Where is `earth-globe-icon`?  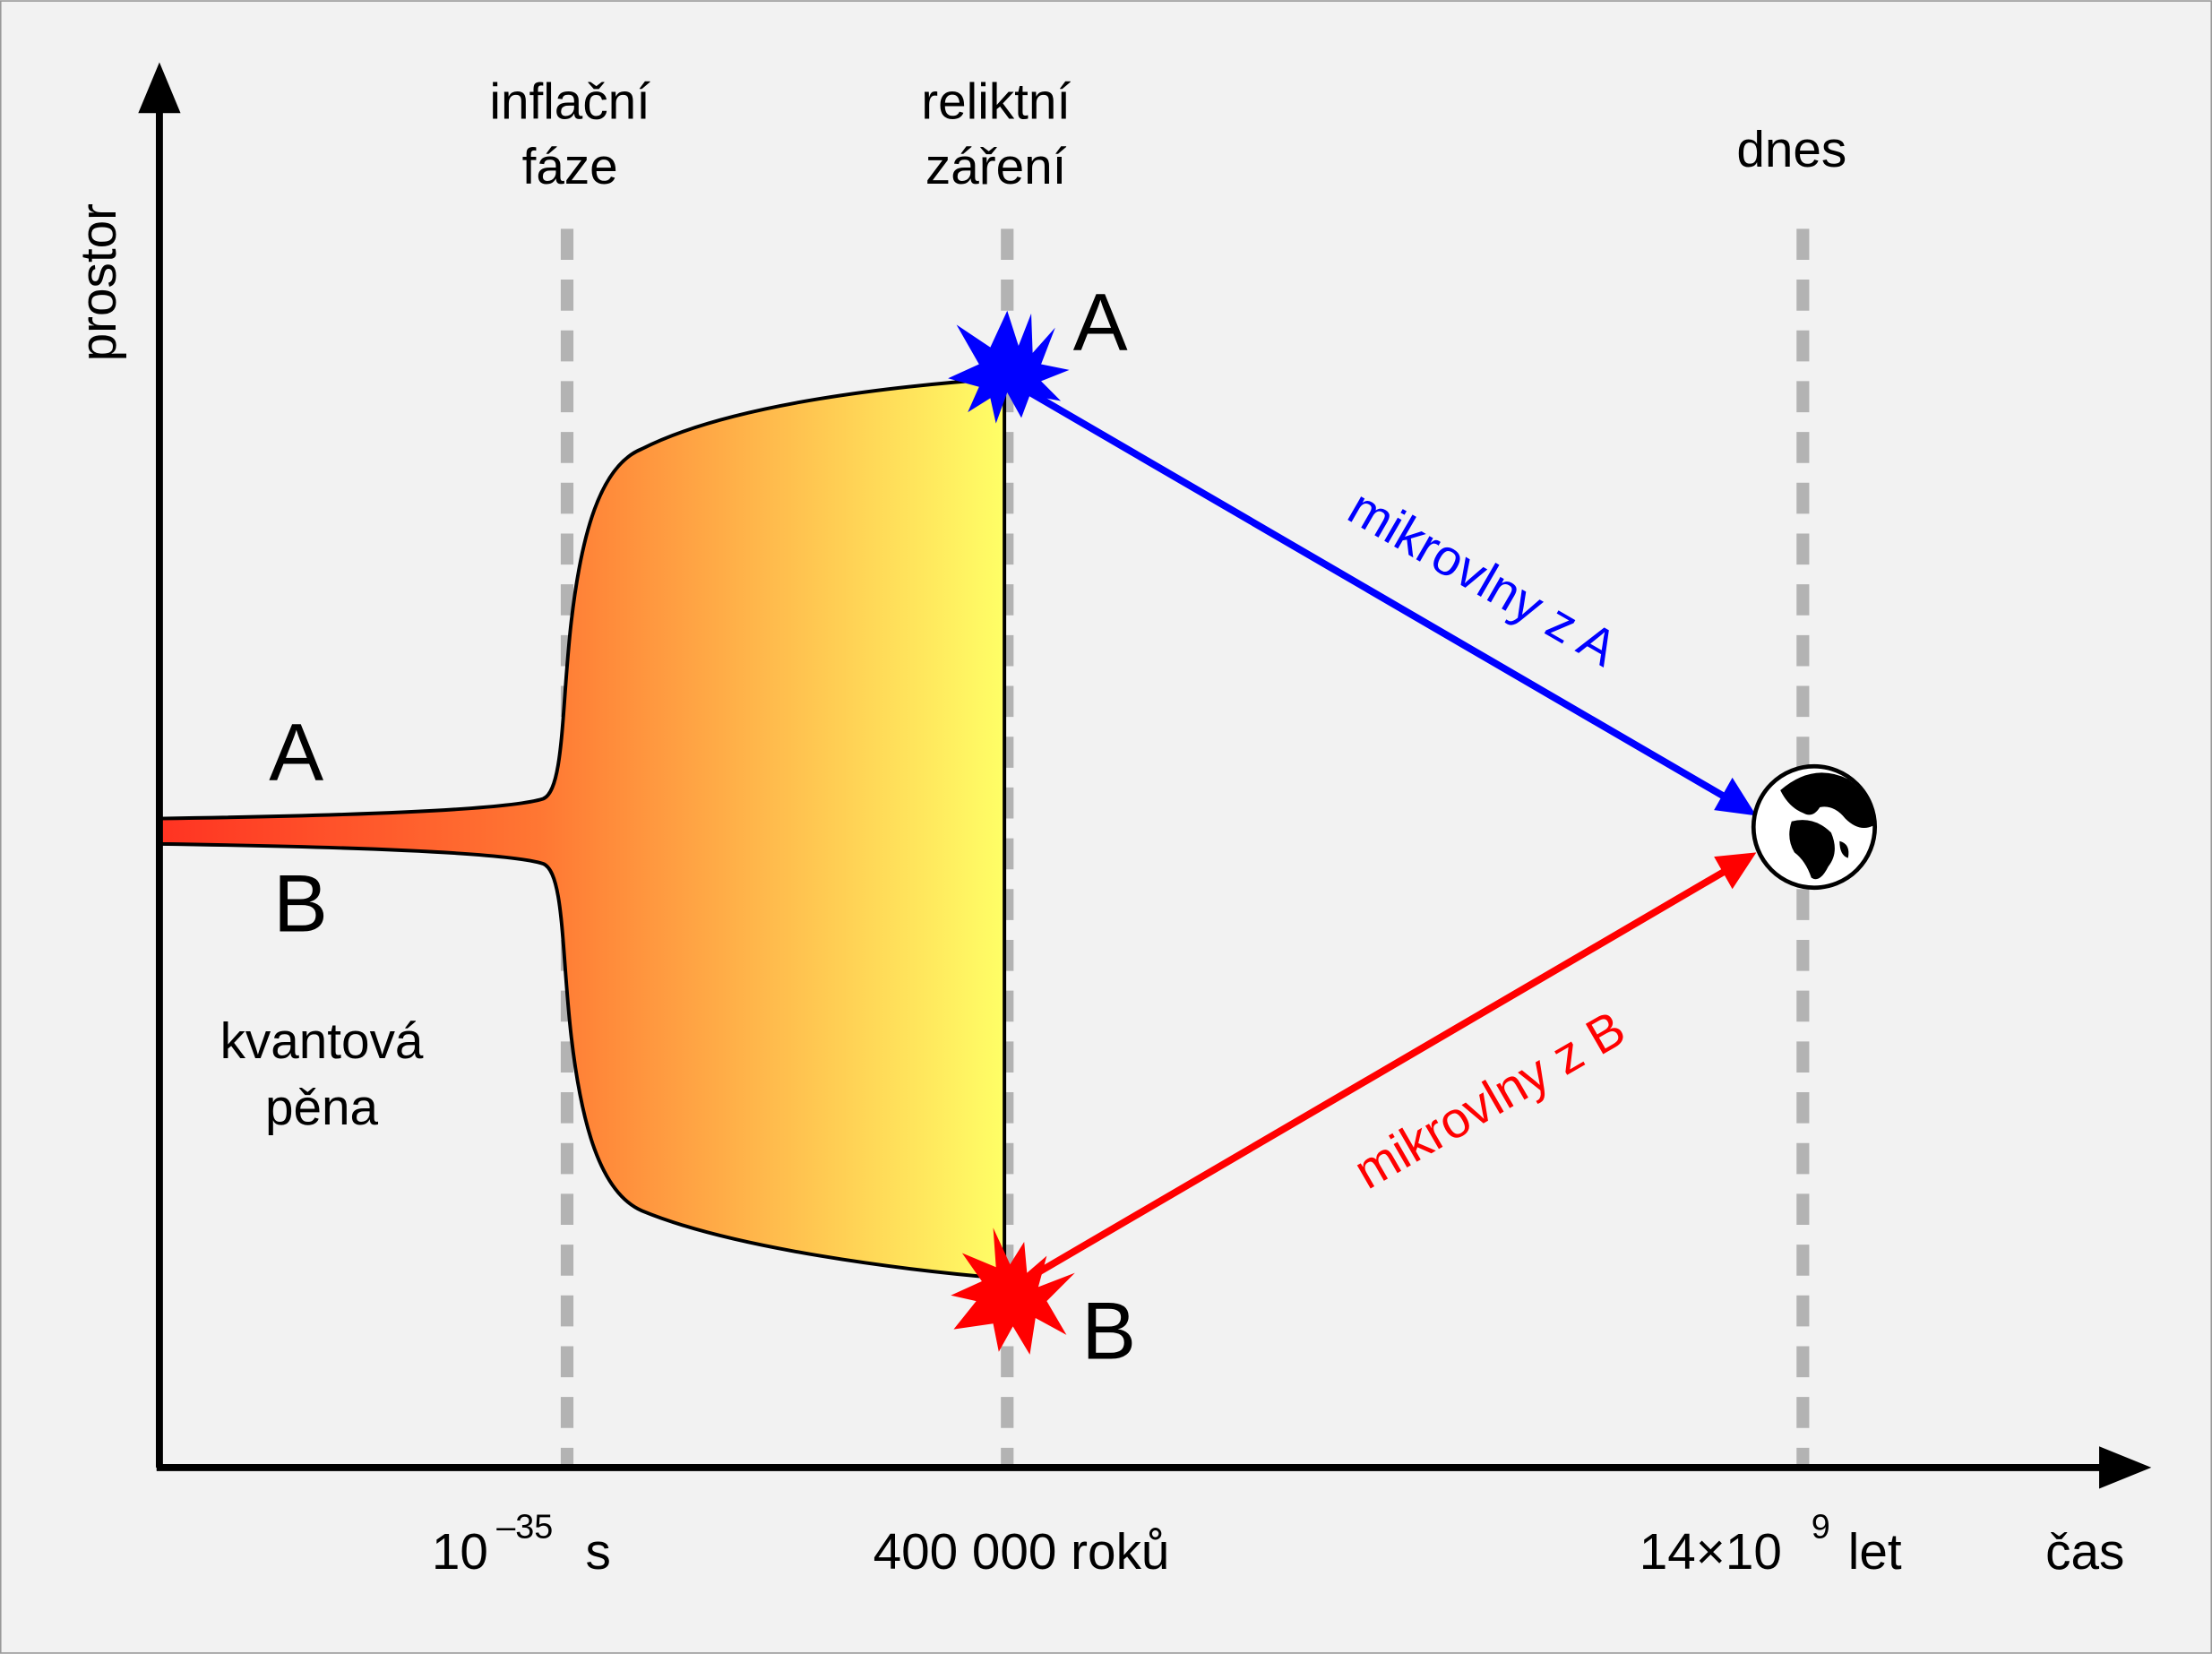
earth-globe-icon is located at coordinates (1814, 827).